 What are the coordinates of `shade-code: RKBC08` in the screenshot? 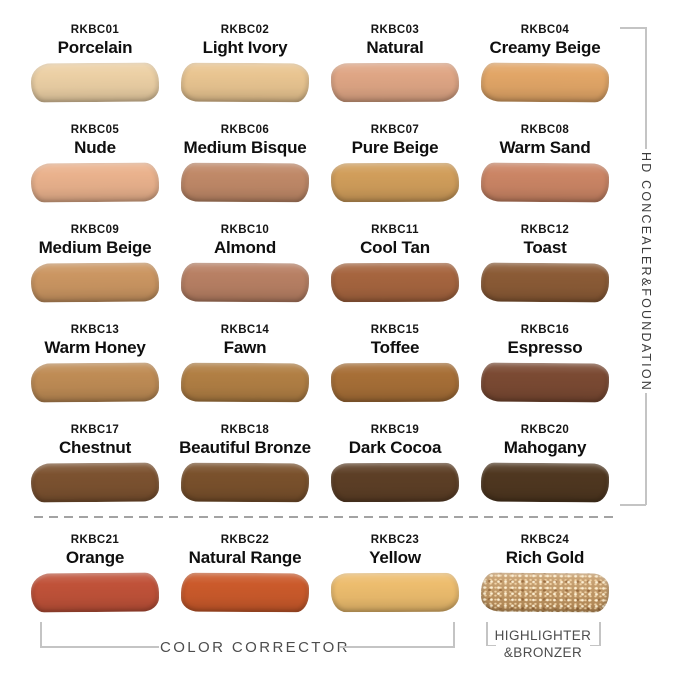 It's located at (545, 130).